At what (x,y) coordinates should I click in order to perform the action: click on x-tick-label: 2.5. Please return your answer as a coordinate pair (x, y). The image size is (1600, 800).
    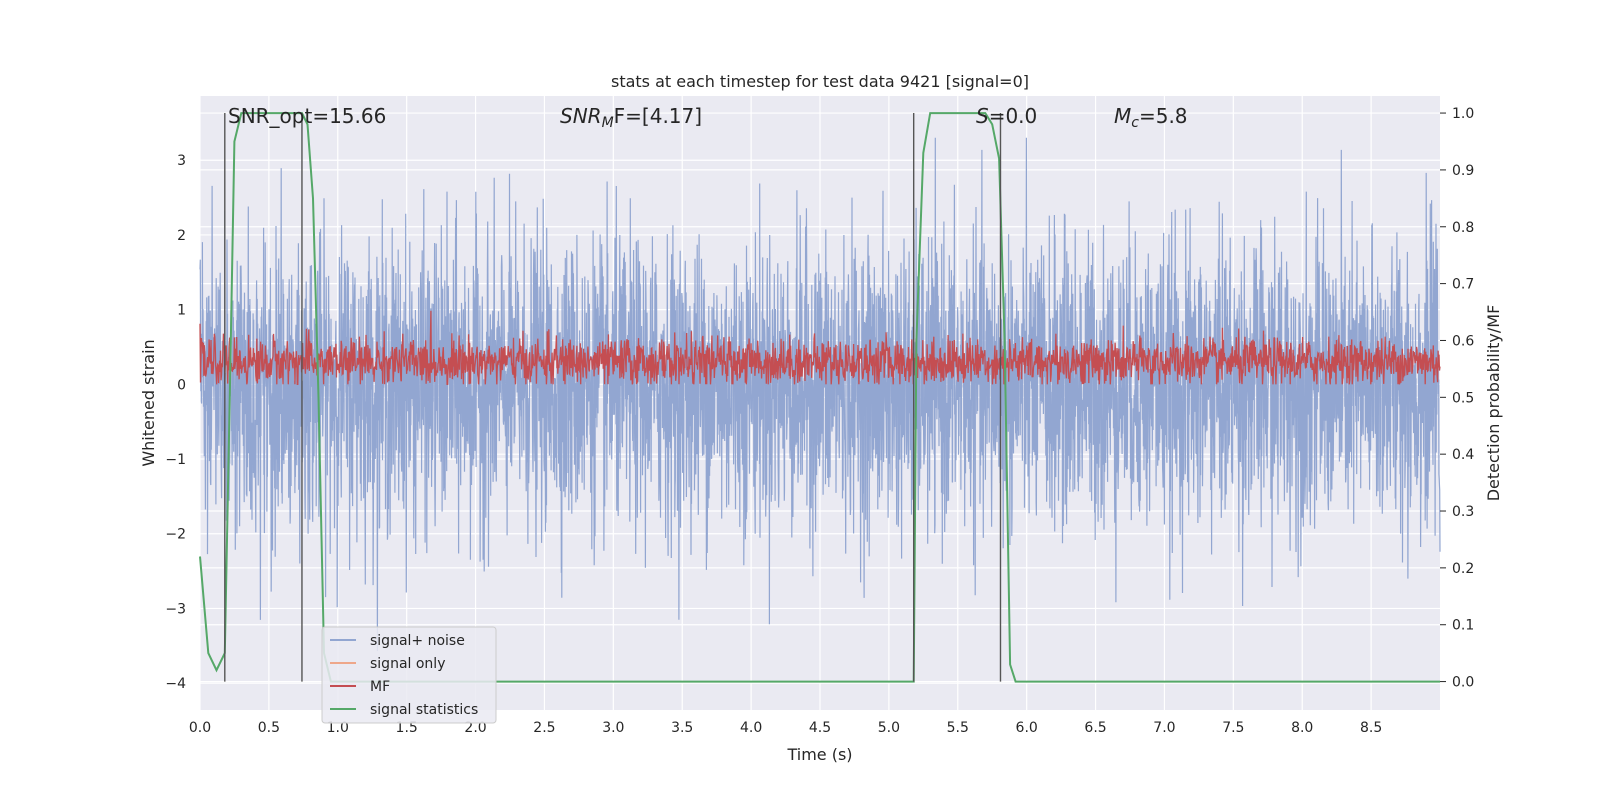
    Looking at the image, I should click on (544, 728).